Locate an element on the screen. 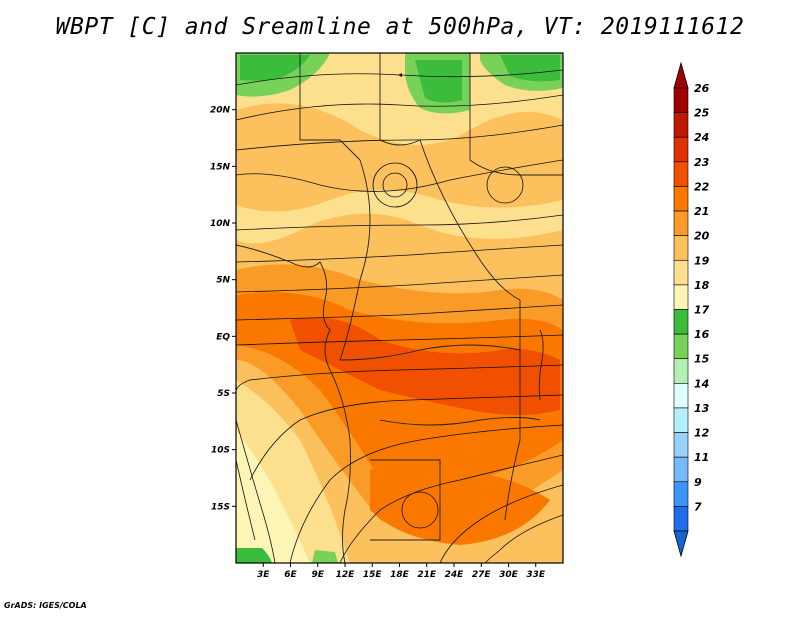  lon-tick-label: 3E is located at coordinates (263, 575).